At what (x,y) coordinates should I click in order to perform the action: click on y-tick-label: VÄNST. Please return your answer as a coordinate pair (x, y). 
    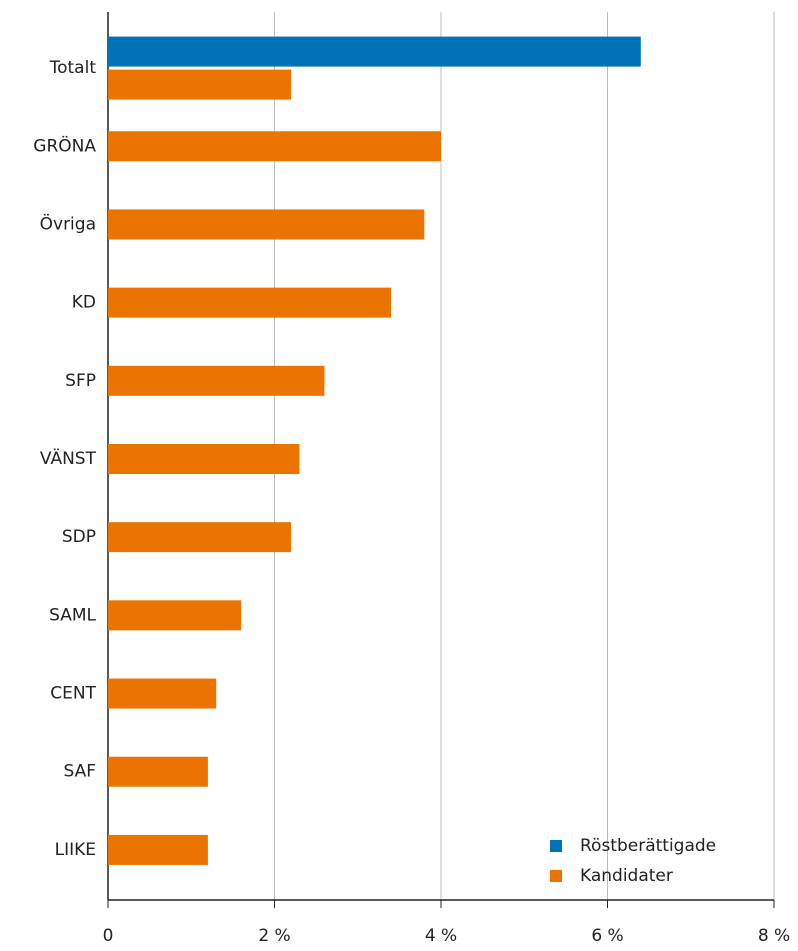
    Looking at the image, I should click on (68, 458).